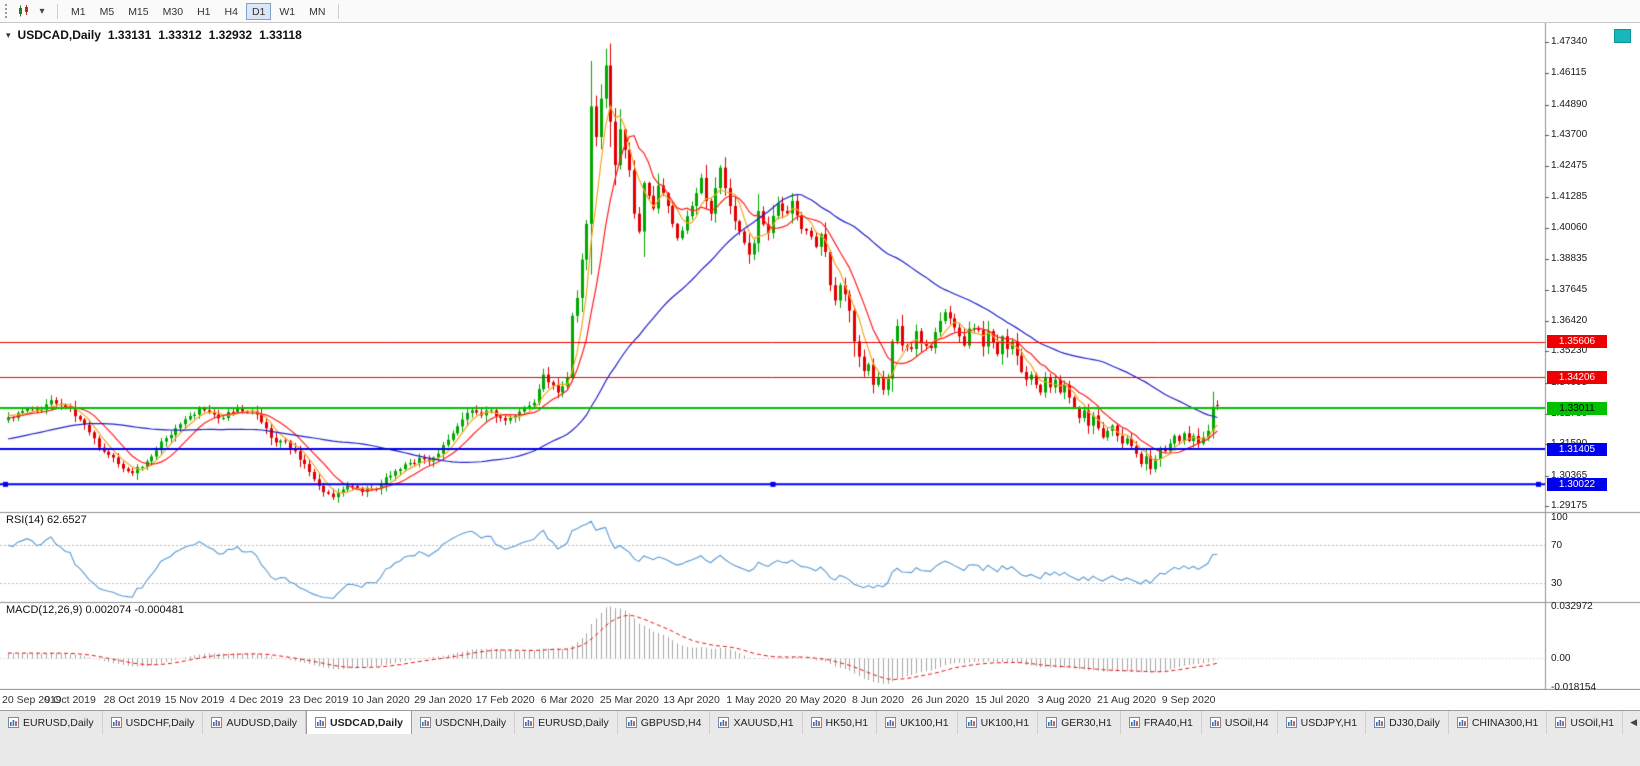 Image resolution: width=1640 pixels, height=766 pixels. I want to click on time-axis-label: 17 Feb 2020, so click(505, 700).